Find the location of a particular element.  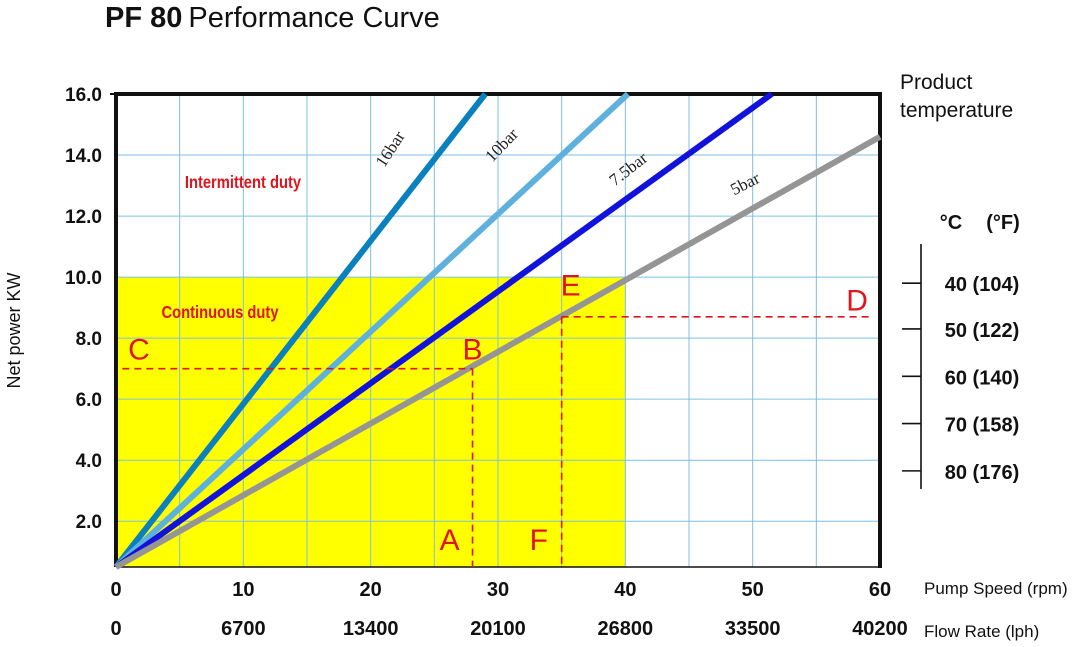

temperature-scale-label: 60 (140) is located at coordinates (982, 378).